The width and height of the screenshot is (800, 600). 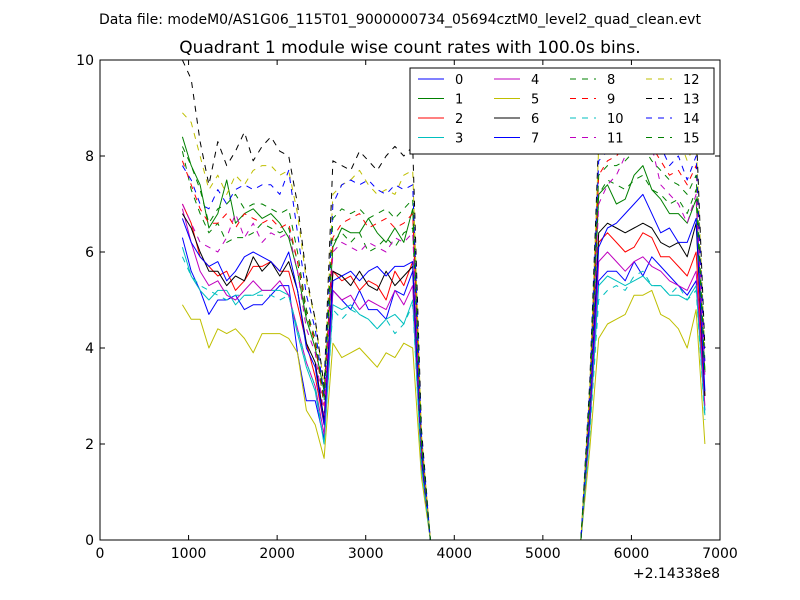 What do you see at coordinates (535, 119) in the screenshot?
I see `legend-label-6: 6` at bounding box center [535, 119].